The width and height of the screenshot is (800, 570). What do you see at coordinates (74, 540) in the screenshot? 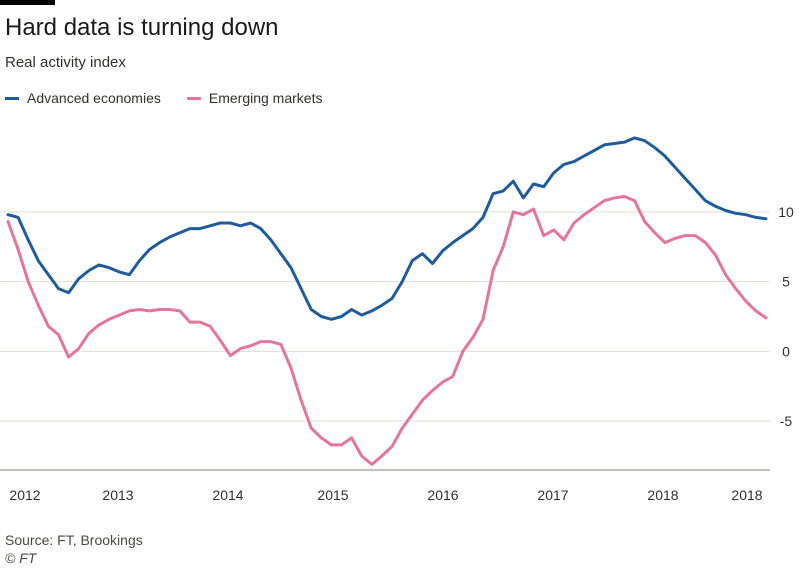
I see `source-note: Source: FT, Brookings` at bounding box center [74, 540].